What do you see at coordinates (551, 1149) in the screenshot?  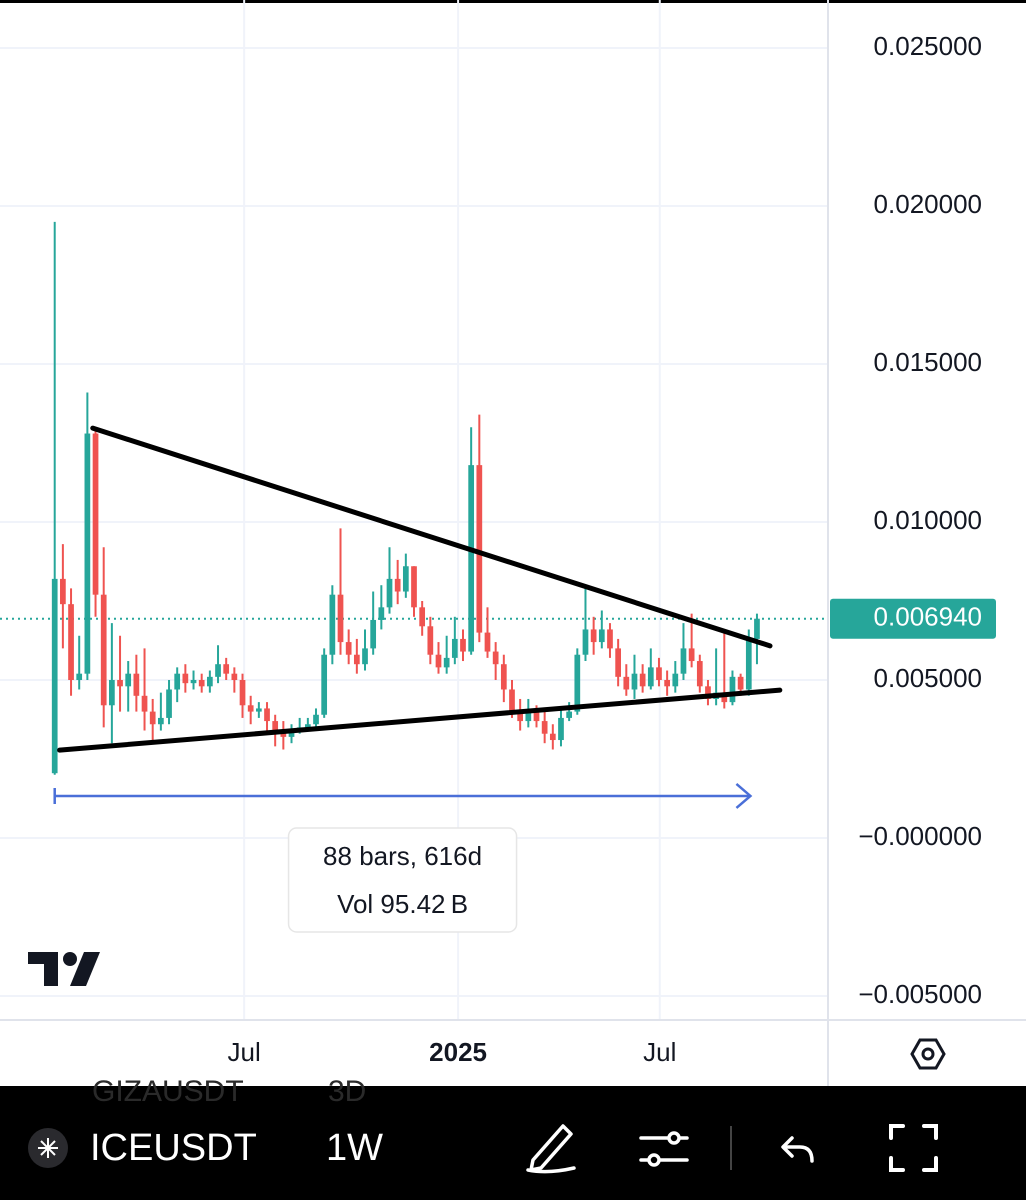 I see `draw-tool-icon` at bounding box center [551, 1149].